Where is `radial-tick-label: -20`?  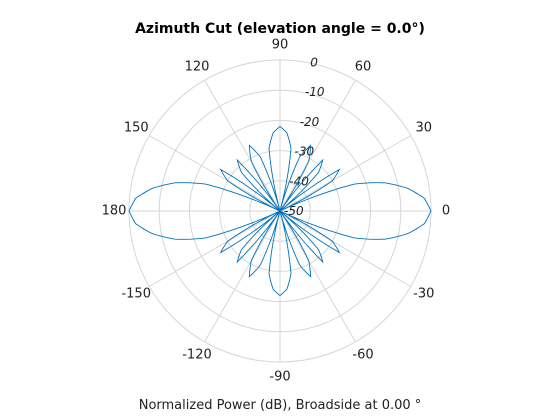 radial-tick-label: -20 is located at coordinates (310, 122).